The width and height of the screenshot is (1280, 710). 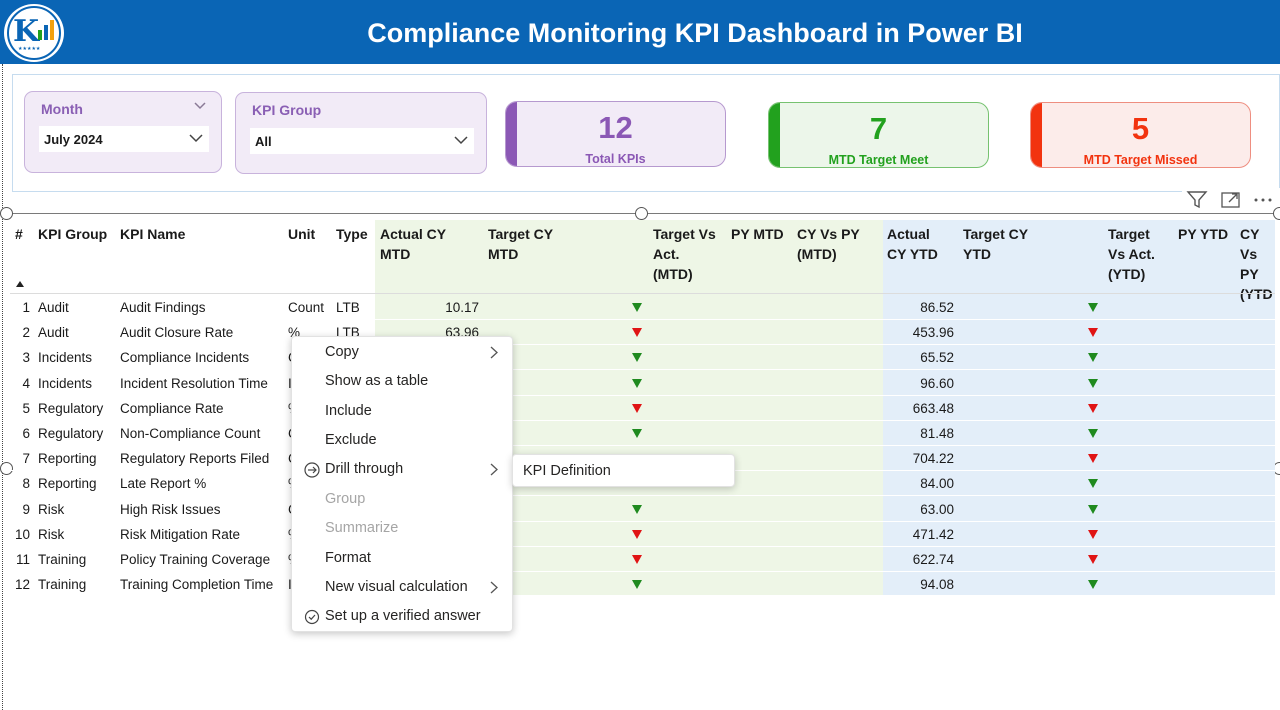 I want to click on cell-num: 7, so click(x=26, y=459).